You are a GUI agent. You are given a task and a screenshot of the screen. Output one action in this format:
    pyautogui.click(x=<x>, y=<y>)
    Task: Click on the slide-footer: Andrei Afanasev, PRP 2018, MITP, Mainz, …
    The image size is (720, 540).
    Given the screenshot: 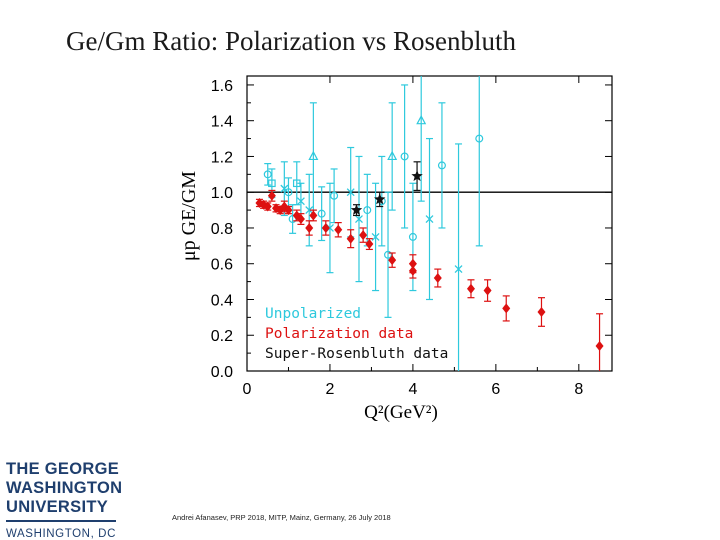 What is the action you would take?
    pyautogui.click(x=281, y=517)
    